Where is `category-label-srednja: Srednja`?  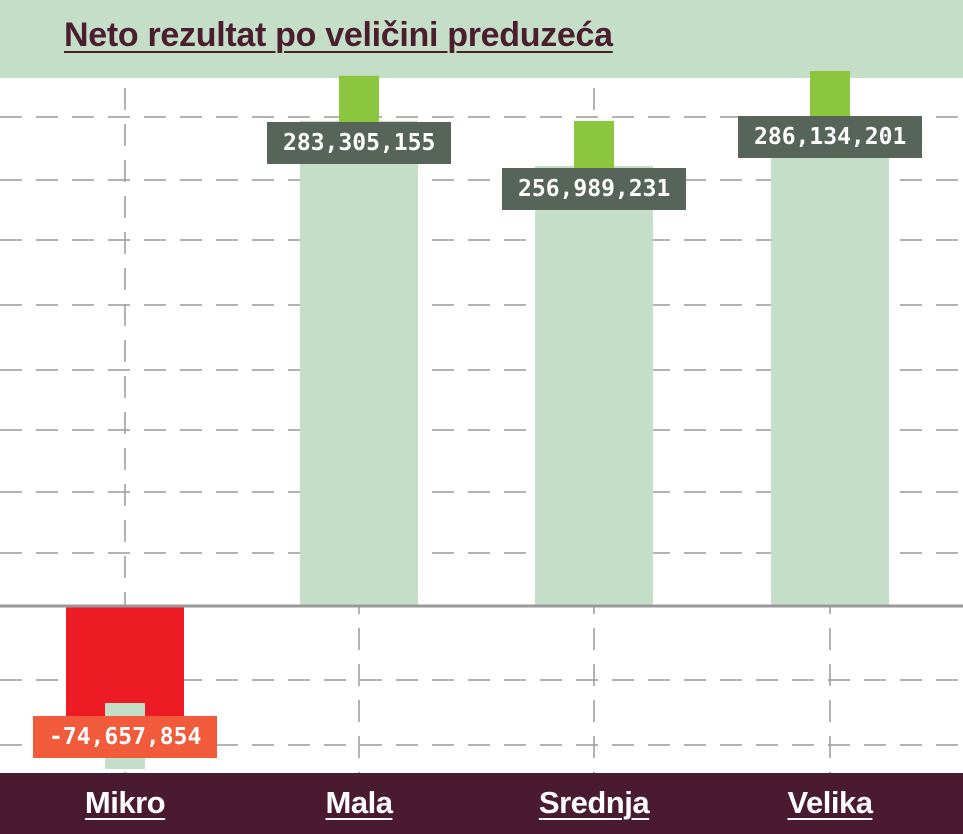 category-label-srednja: Srednja is located at coordinates (594, 802).